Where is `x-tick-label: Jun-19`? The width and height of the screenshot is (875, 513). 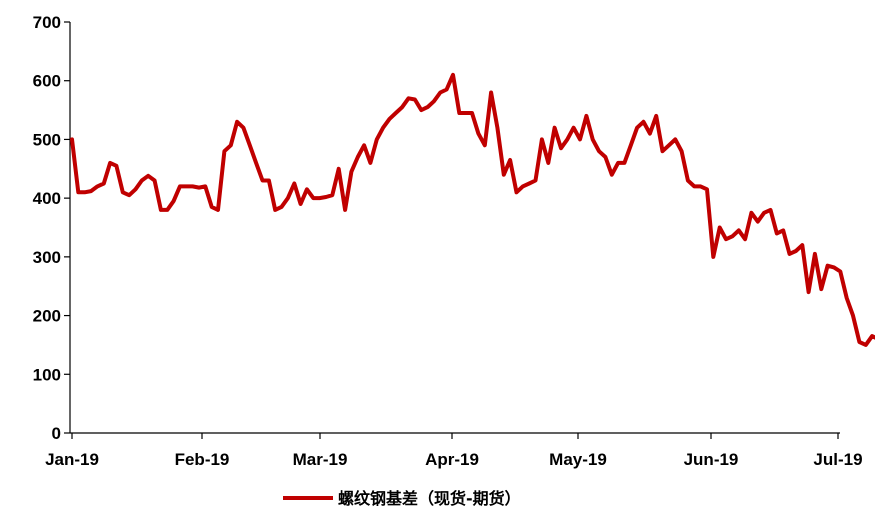 x-tick-label: Jun-19 is located at coordinates (711, 459).